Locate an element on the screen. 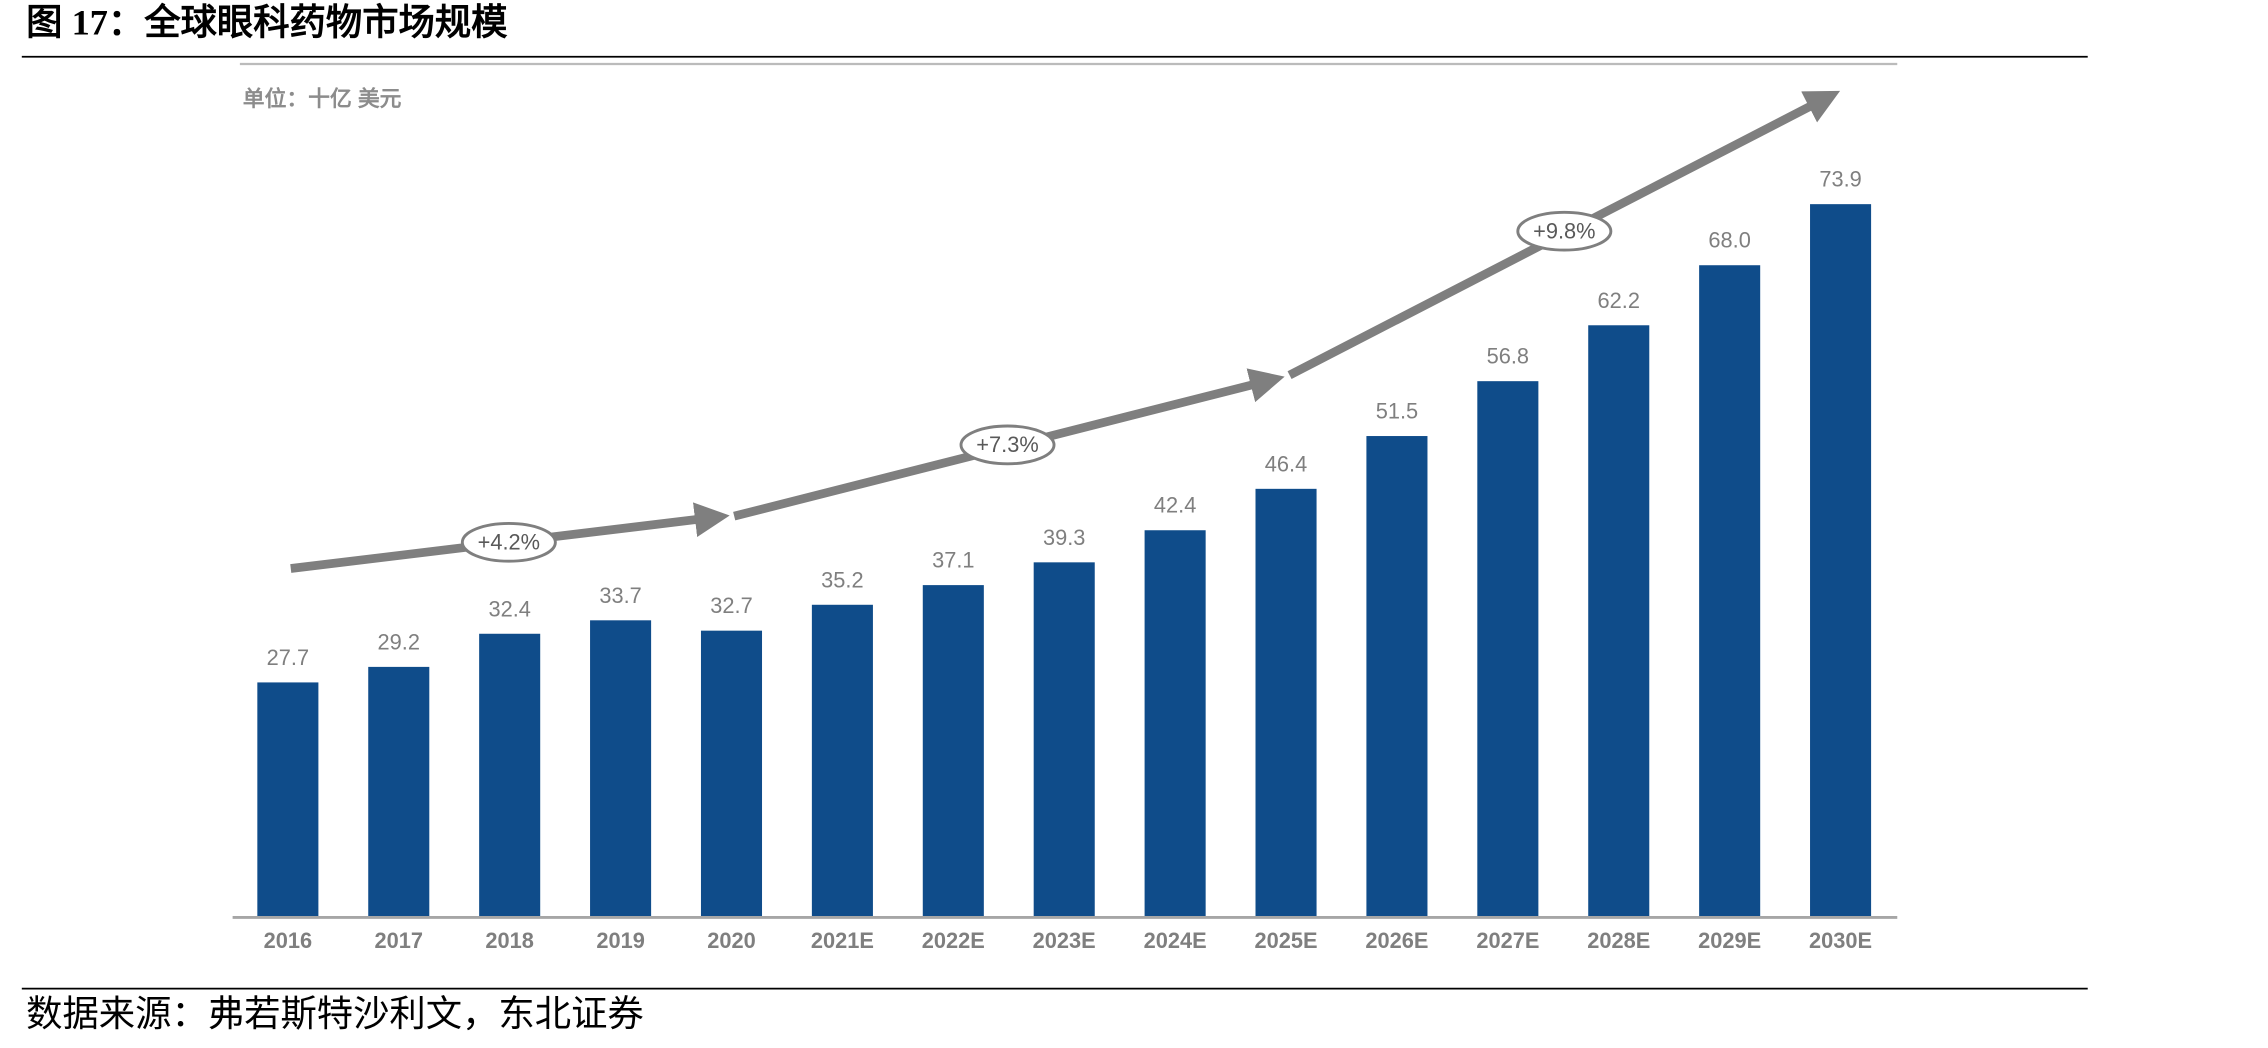 This screenshot has width=2268, height=1048. value-label: 33.7 is located at coordinates (620, 595).